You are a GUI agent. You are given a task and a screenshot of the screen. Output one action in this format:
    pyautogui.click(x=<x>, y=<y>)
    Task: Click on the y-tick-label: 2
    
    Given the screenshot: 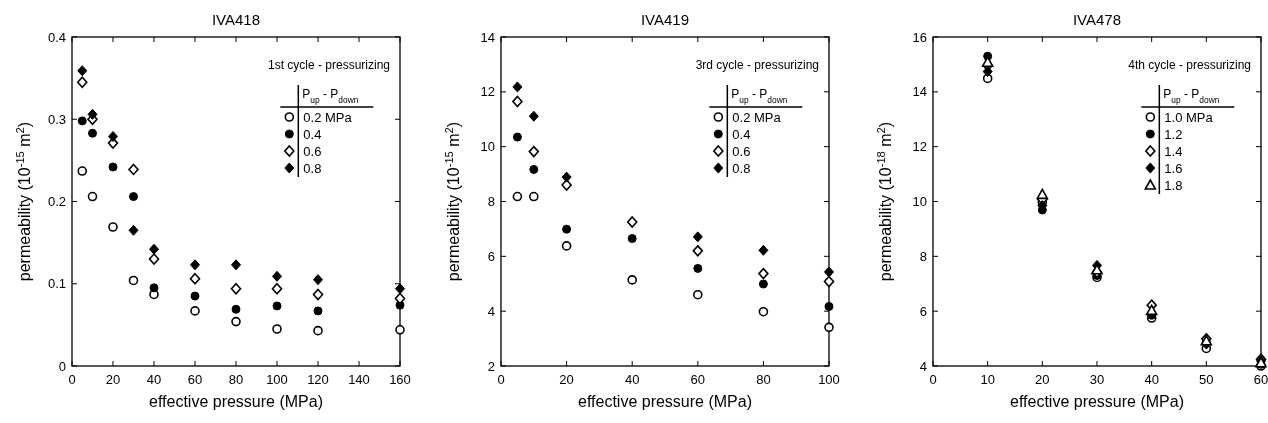 What is the action you would take?
    pyautogui.click(x=491, y=366)
    